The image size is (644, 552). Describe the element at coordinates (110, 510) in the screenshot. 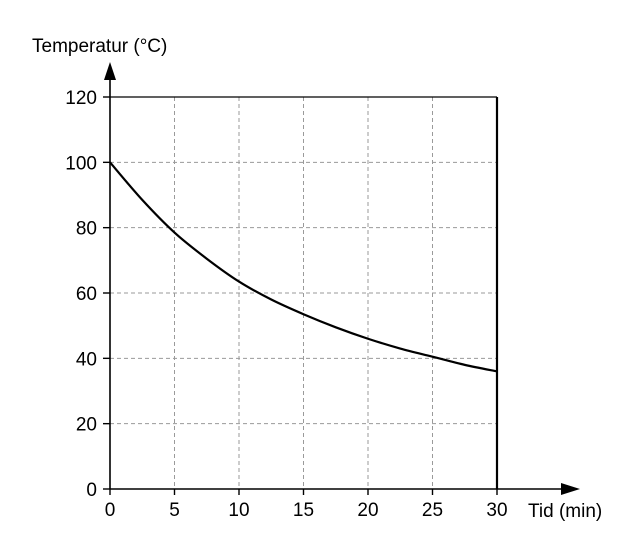

I see `x-tick-label: 0` at that location.